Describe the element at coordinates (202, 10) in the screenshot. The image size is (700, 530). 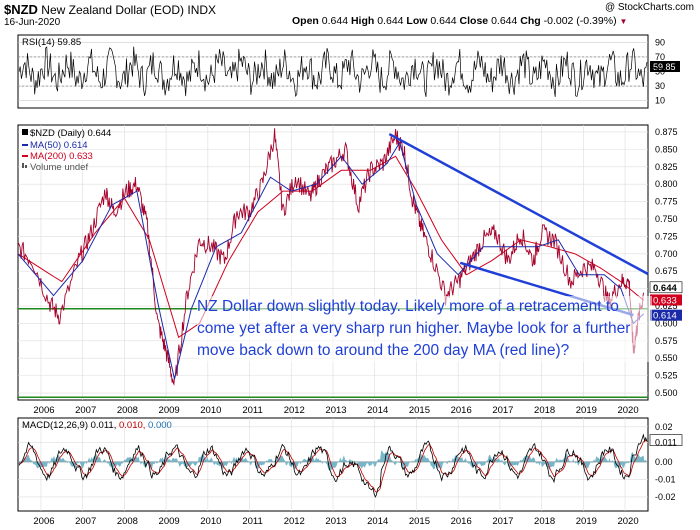
I see `exchange: INDX` at that location.